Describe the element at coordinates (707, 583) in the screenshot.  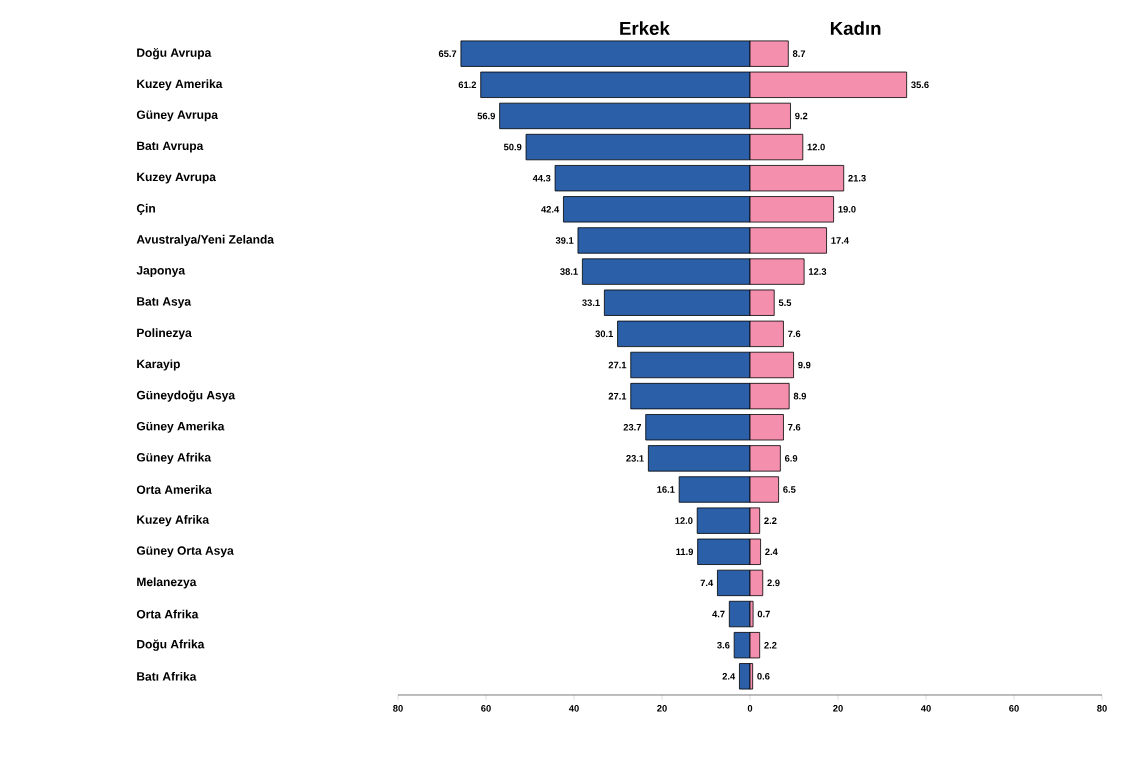
I see `data-label: 7.4` at that location.